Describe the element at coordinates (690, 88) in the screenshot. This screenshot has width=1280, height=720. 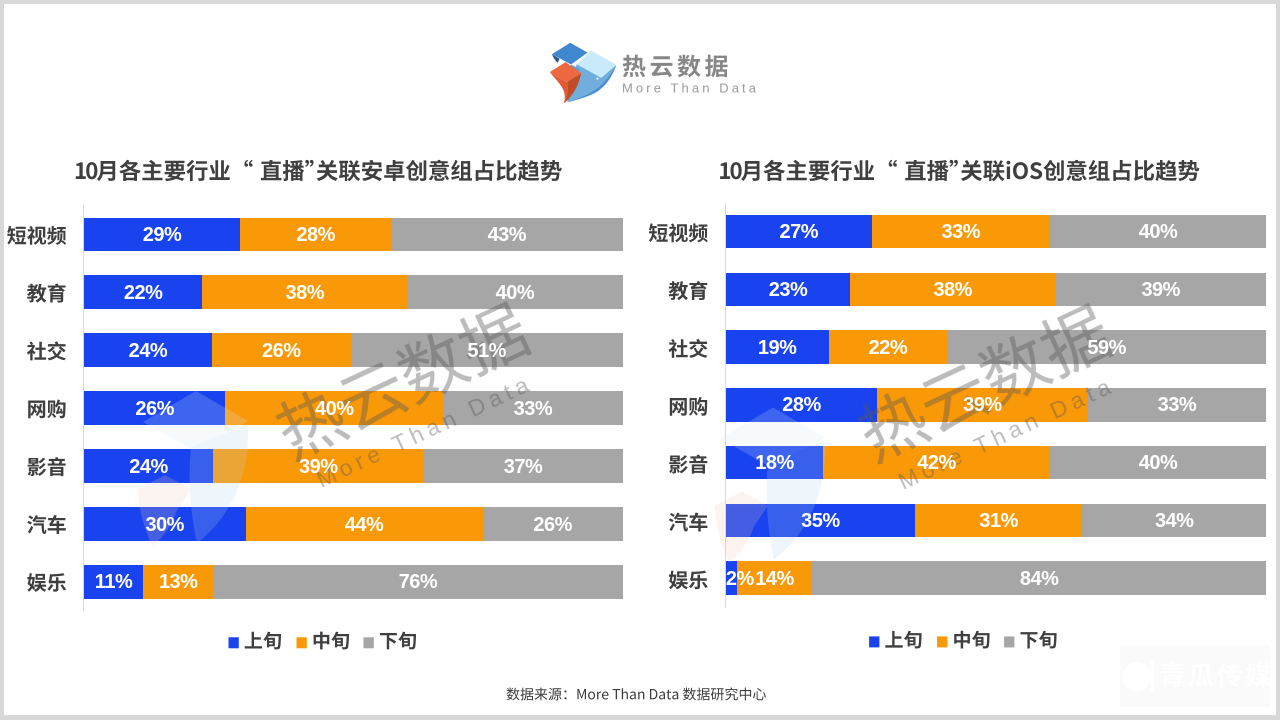
I see `svg-text: More Than Data` at that location.